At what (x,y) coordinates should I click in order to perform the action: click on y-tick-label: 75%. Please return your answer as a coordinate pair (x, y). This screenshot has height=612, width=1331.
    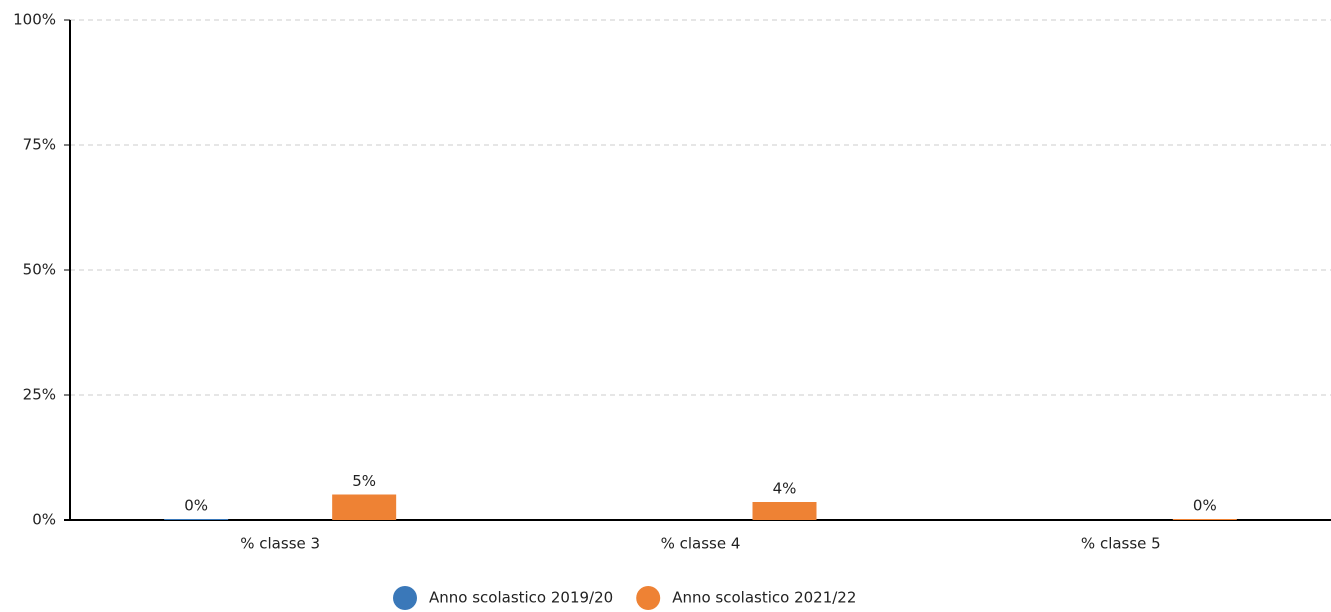
    Looking at the image, I should click on (39, 145).